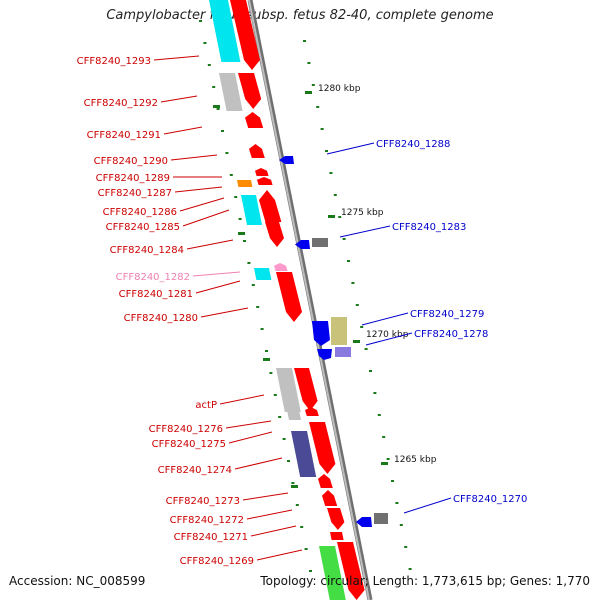 The image size is (600, 600). Describe the element at coordinates (490, 499) in the screenshot. I see `gene-label: CFF8240_1270` at that location.